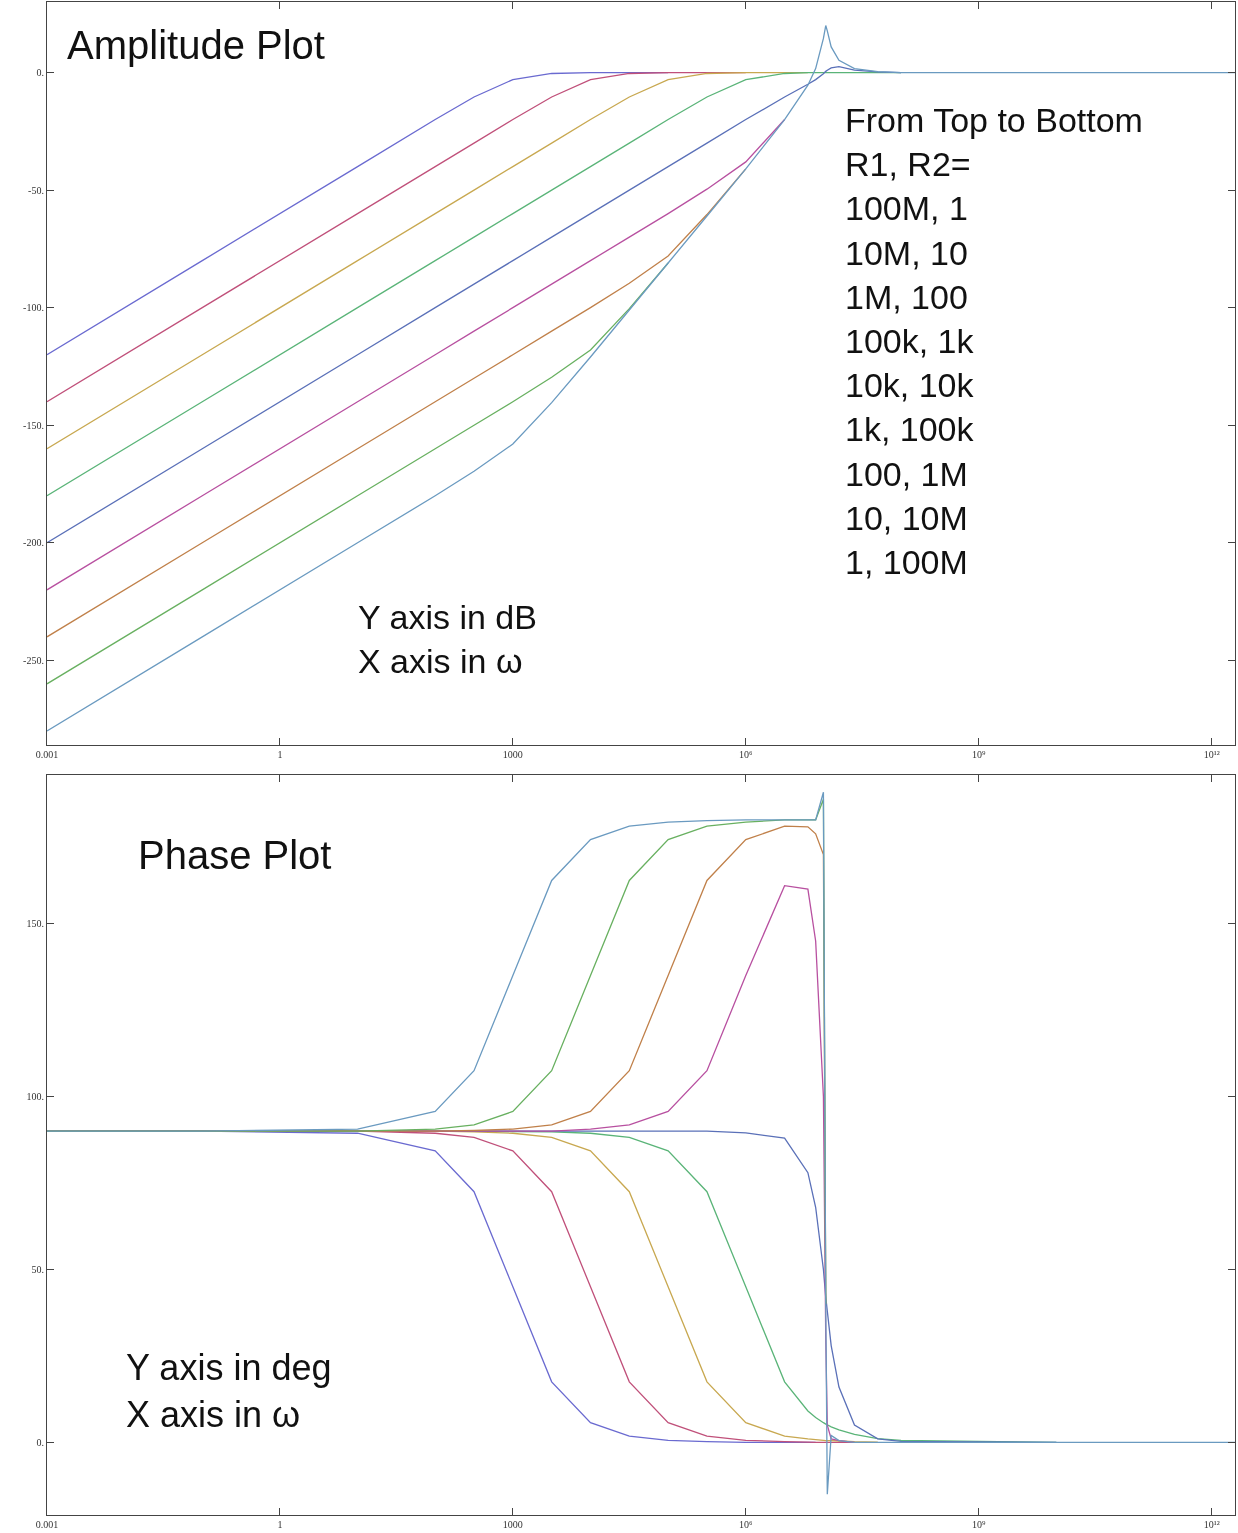  Describe the element at coordinates (33, 308) in the screenshot. I see `y-tick-label: -100.` at that location.